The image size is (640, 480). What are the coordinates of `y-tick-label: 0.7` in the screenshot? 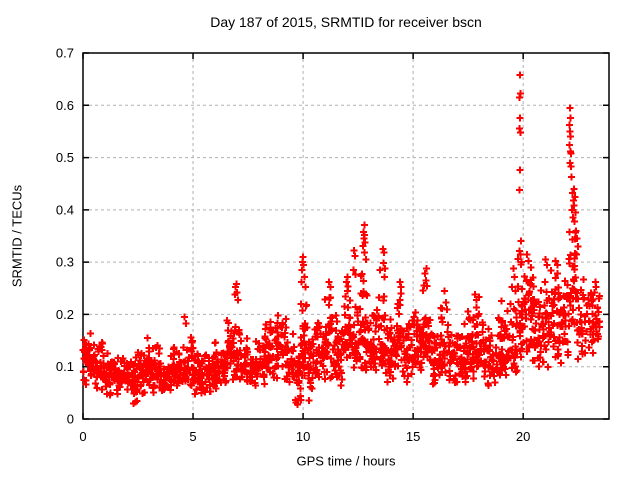 It's located at (65, 53).